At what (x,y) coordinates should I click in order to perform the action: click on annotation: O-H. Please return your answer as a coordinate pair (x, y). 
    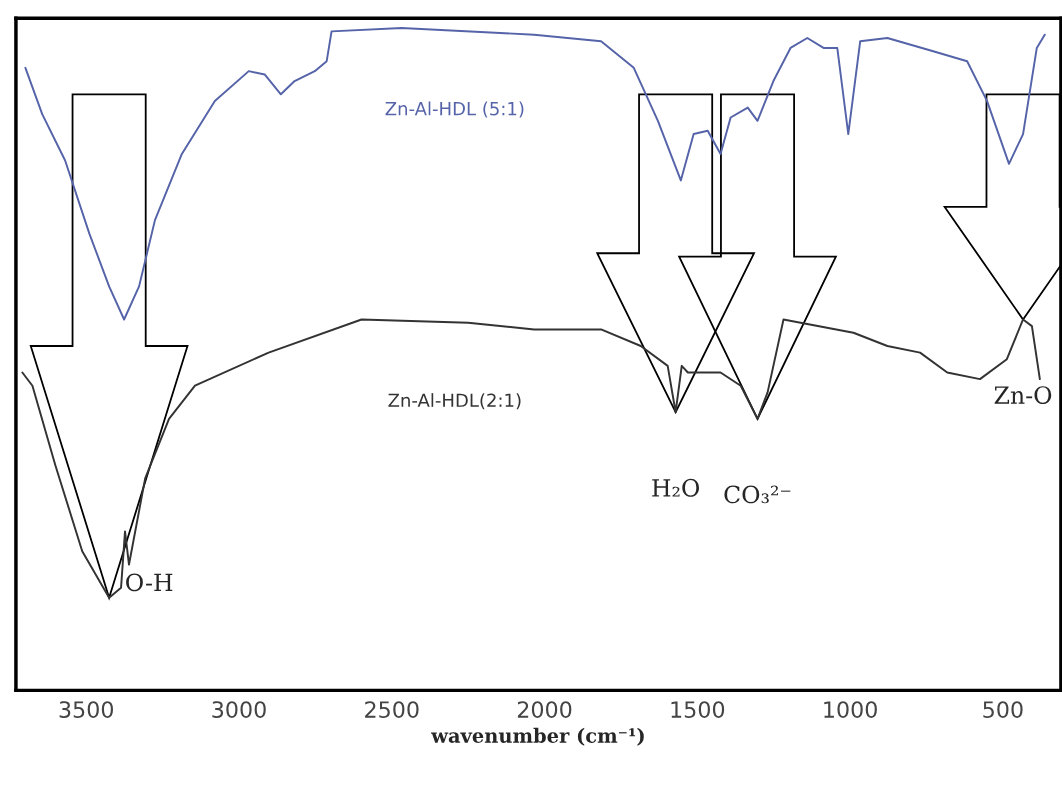
    Looking at the image, I should click on (149, 582).